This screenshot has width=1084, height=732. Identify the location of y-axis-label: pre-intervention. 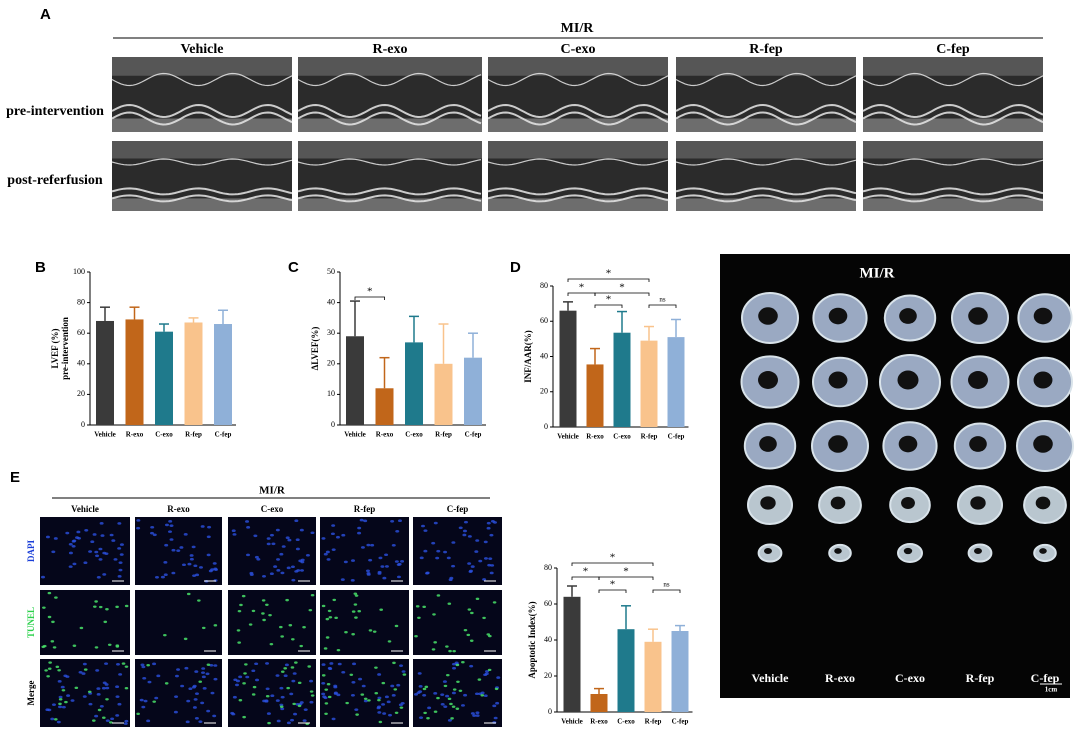
(65, 348).